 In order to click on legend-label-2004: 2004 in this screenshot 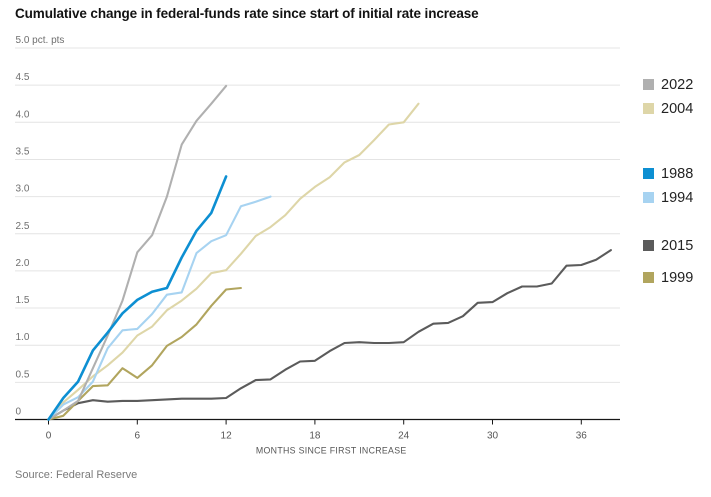, I will do `click(677, 108)`.